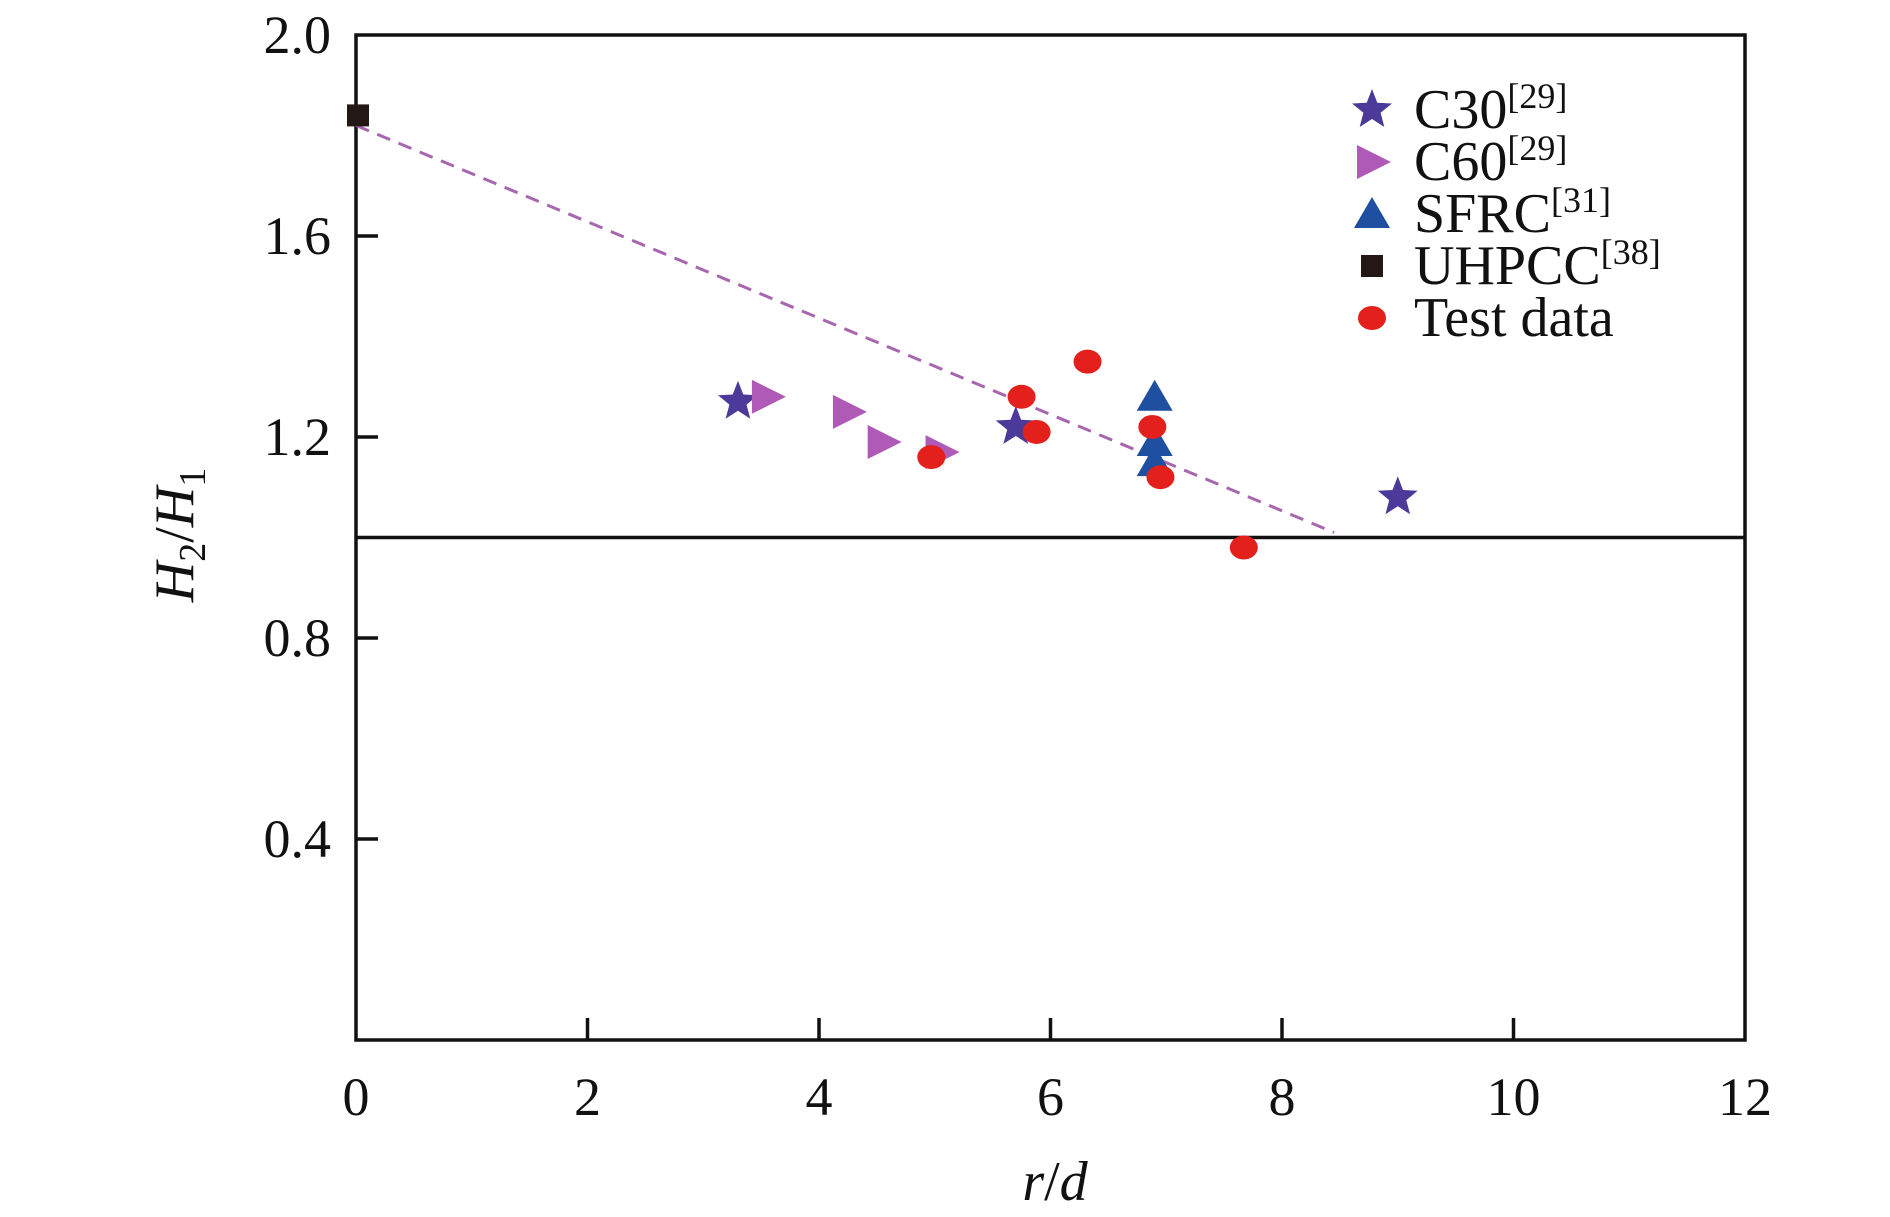 This screenshot has width=1890, height=1217. I want to click on y-axis-label-h2-sub: 2, so click(193, 552).